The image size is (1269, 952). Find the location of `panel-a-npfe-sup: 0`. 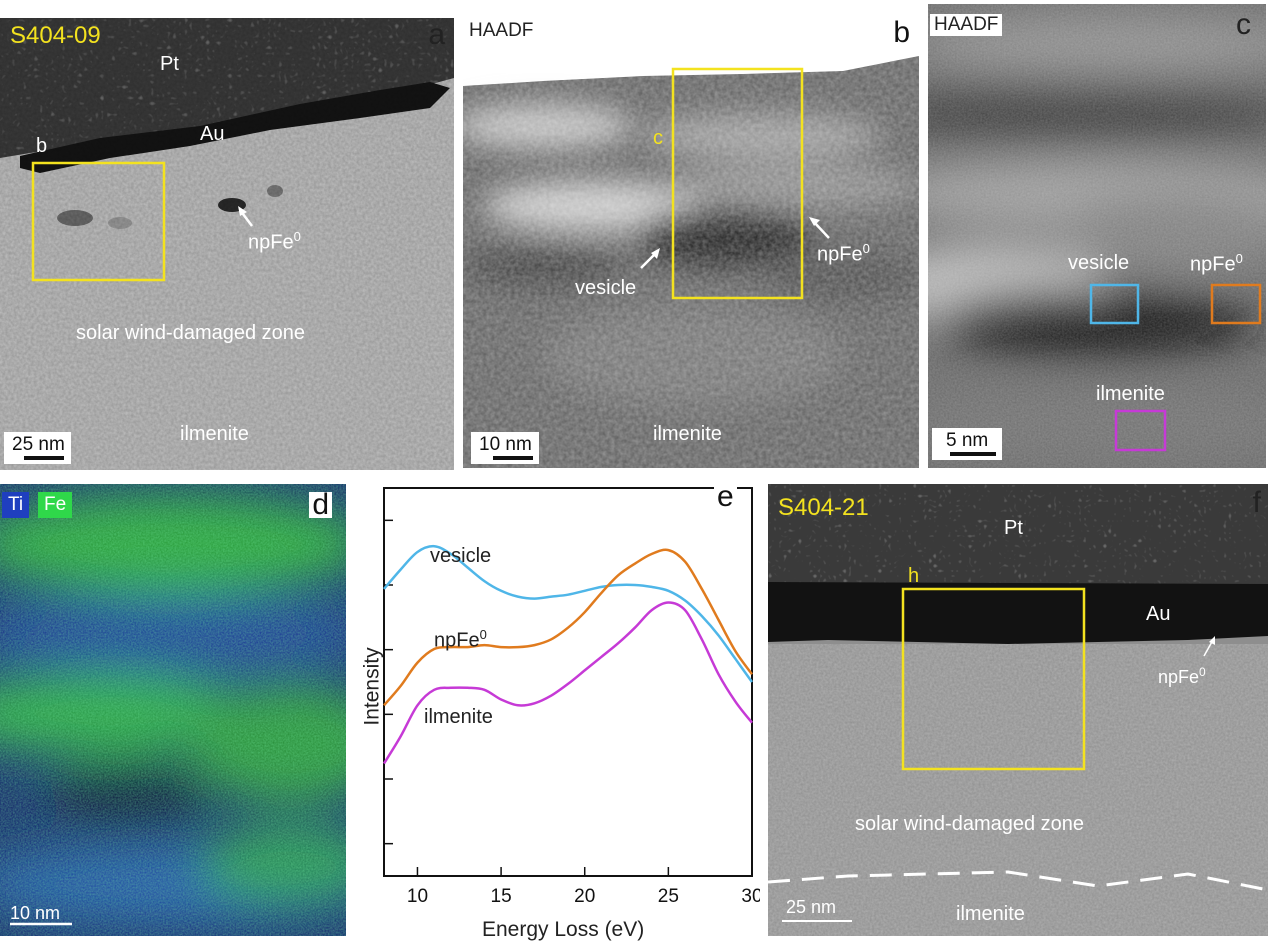

panel-a-npfe-sup: 0 is located at coordinates (297, 236).